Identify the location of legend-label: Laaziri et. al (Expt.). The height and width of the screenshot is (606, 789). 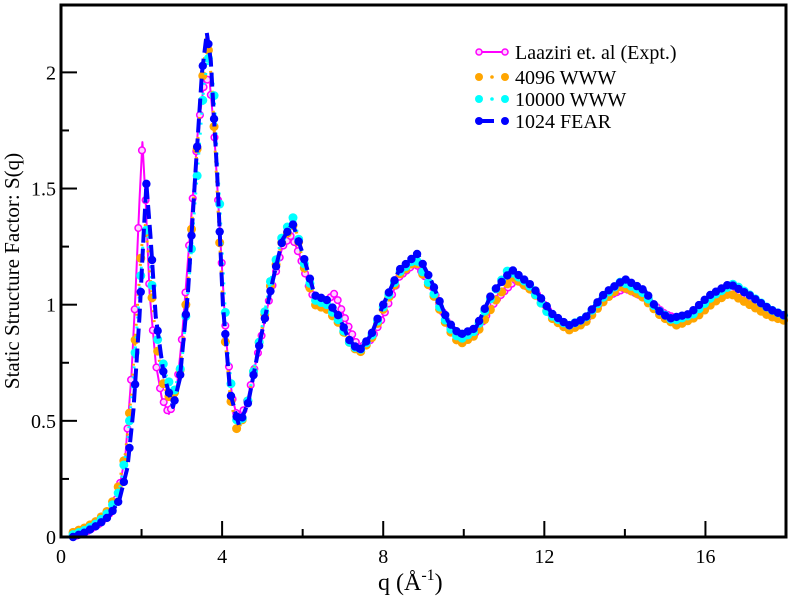
(596, 53).